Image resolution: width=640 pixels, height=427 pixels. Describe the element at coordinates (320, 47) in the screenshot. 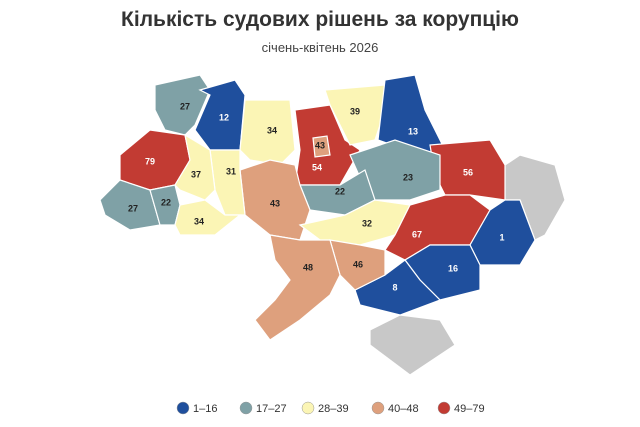

I see `subtitle: січень-квітень 2026` at that location.